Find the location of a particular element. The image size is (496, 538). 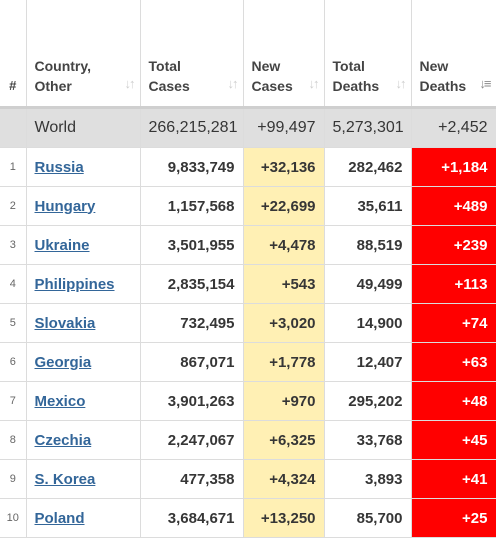

world-total-cases: 266,215,281 is located at coordinates (192, 127).